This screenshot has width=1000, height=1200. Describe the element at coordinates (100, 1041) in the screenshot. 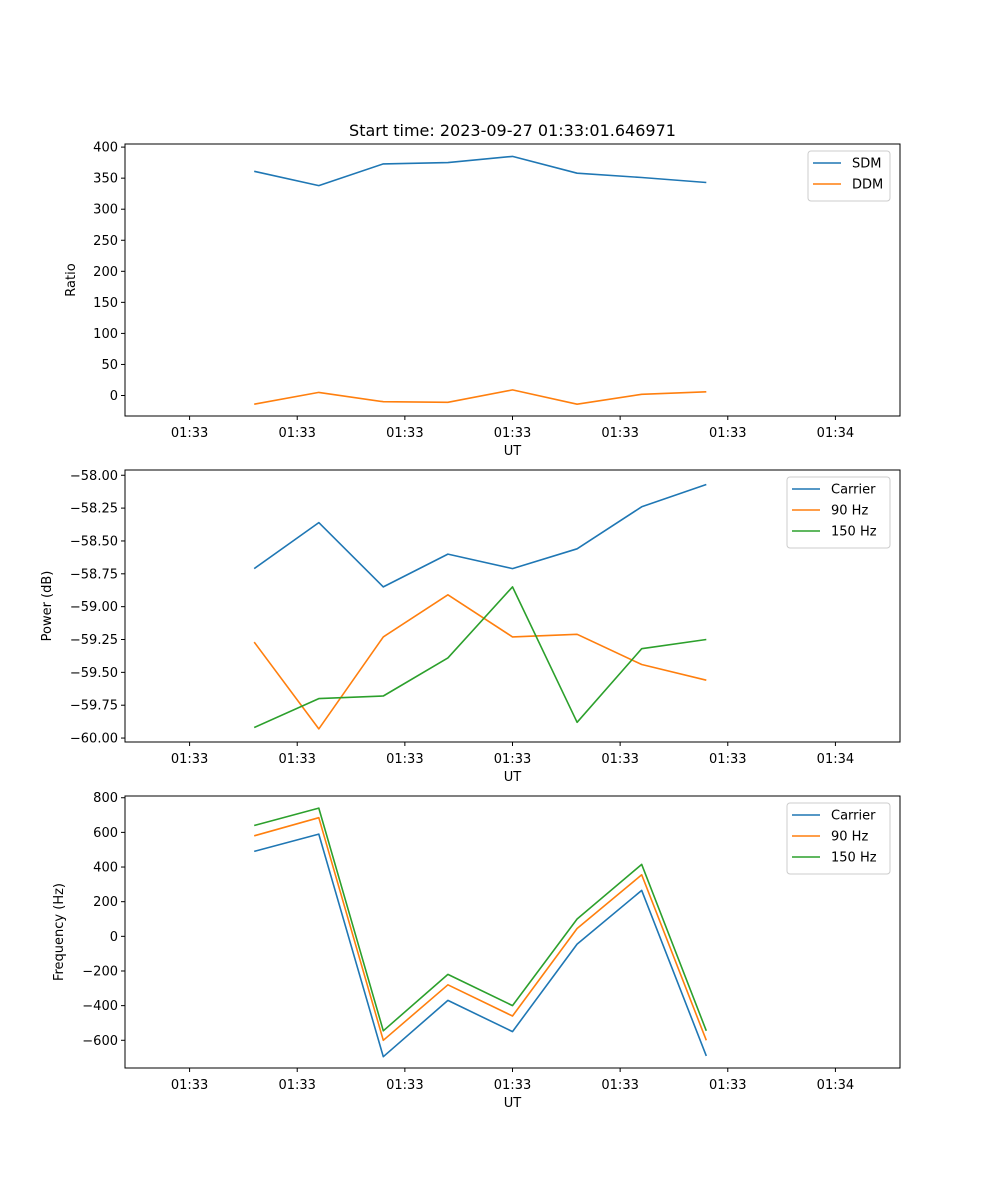

I see `y-tick-label: −600` at that location.